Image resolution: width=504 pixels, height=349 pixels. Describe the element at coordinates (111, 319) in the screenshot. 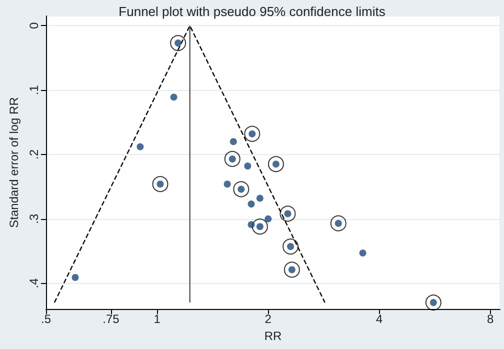

I see `x-tick-label: .75` at that location.